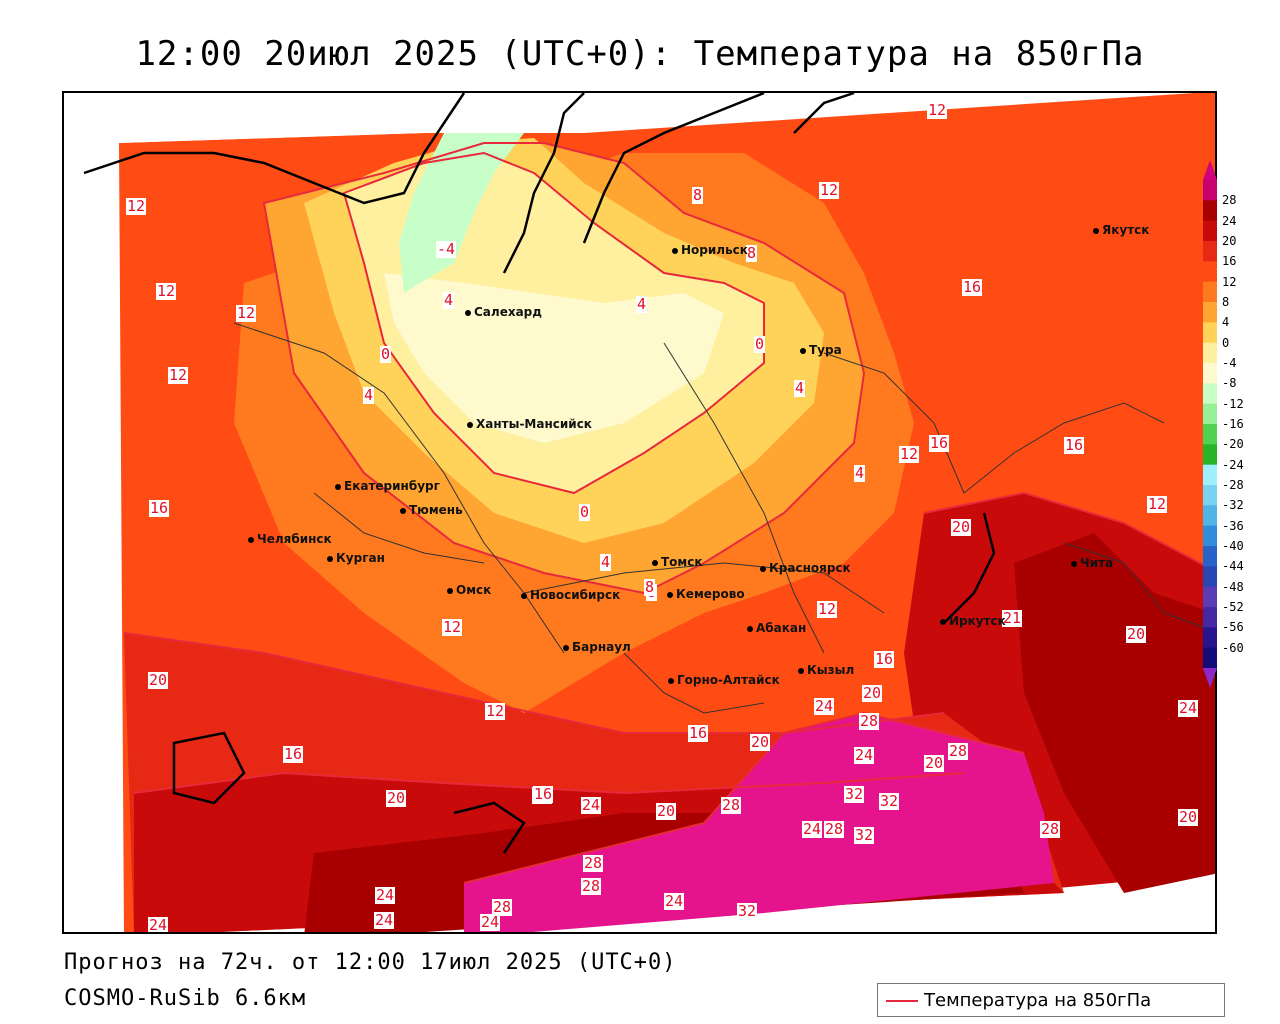 Image resolution: width=1280 pixels, height=1024 pixels. I want to click on legend-box: Температура на 850гПа, so click(1051, 1000).